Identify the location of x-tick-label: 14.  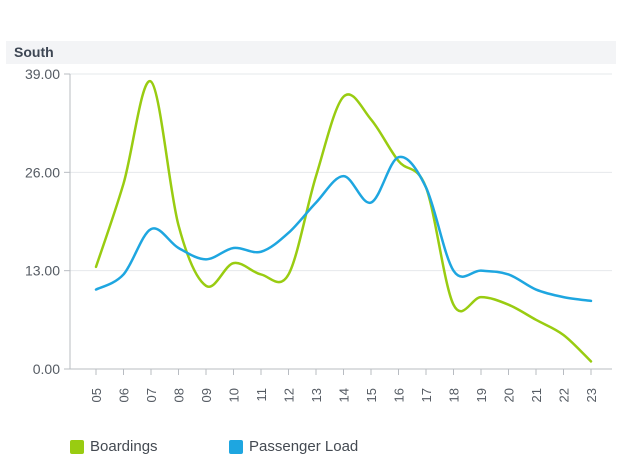
(344, 395).